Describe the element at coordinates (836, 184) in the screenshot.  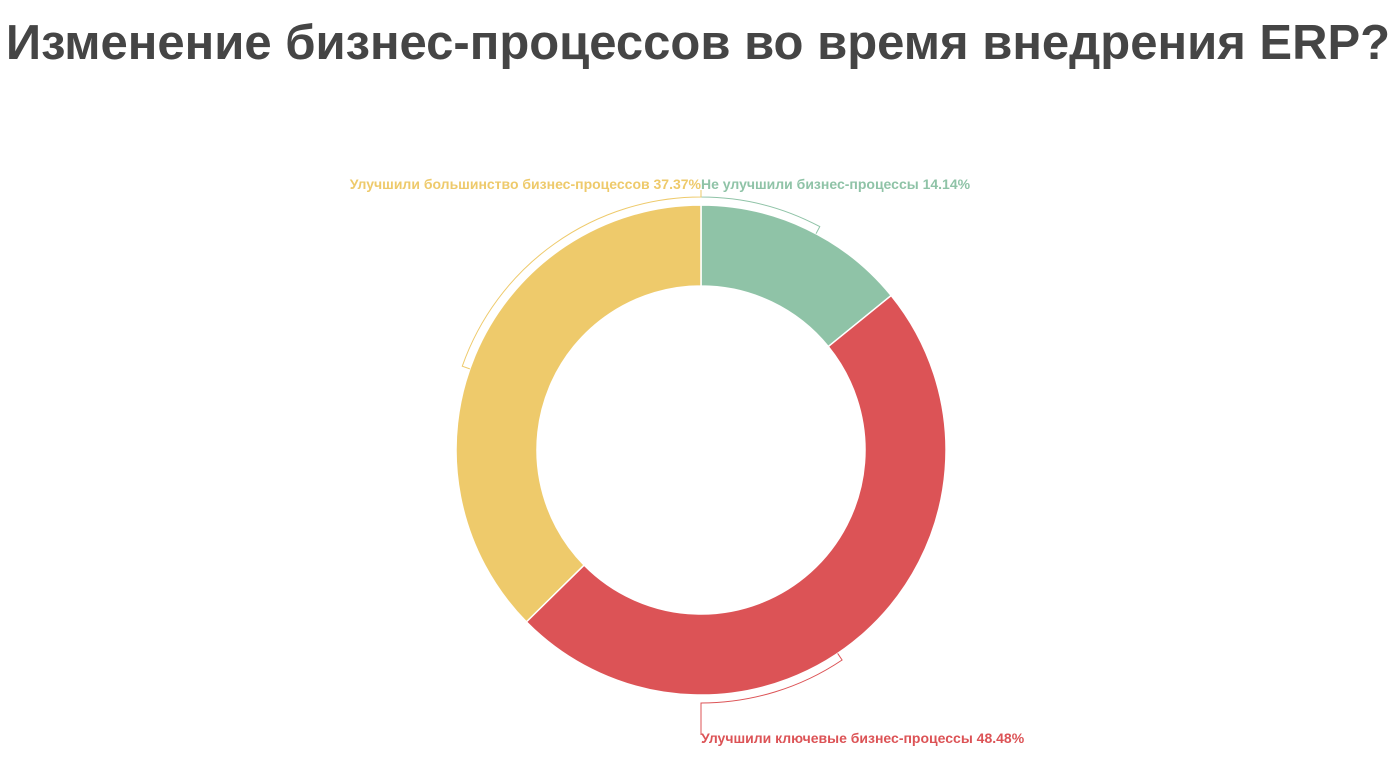
I see `slice-label-1: Не улучшили бизнес-процессы 14.14%` at that location.